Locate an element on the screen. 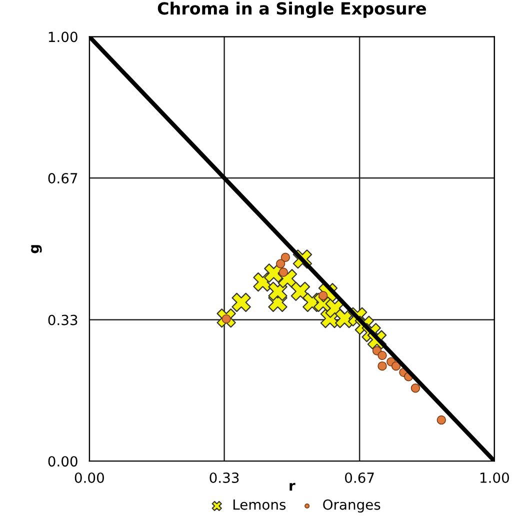 This screenshot has height=524, width=526. y-tick-label: 0.00 is located at coordinates (63, 461).